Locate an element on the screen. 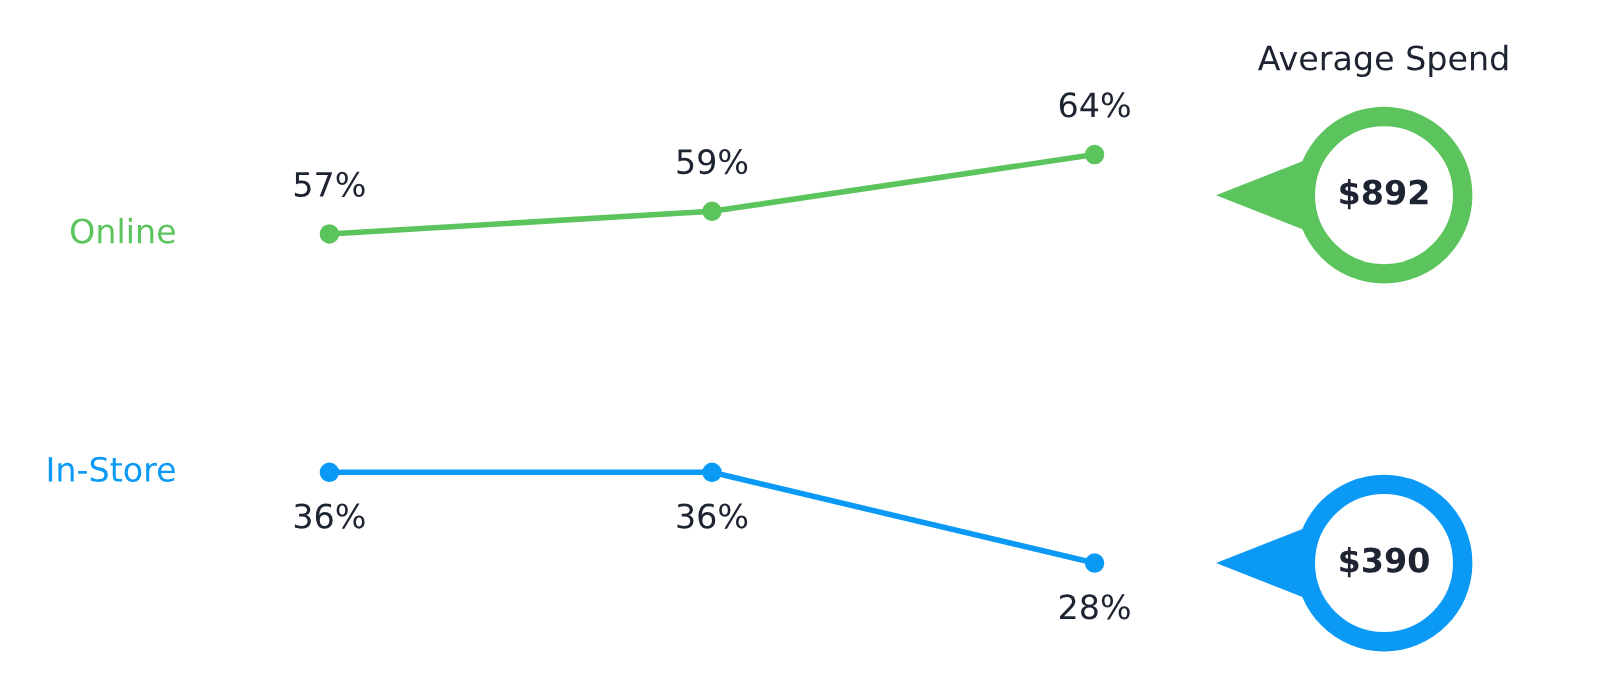  data-label: 64% is located at coordinates (1094, 105).